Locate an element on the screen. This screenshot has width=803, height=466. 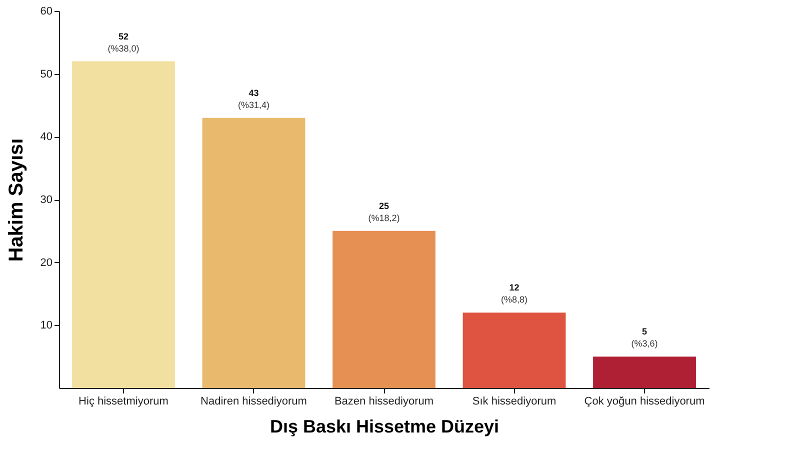
x-tick-label: Bazen hissediyorum is located at coordinates (384, 402).